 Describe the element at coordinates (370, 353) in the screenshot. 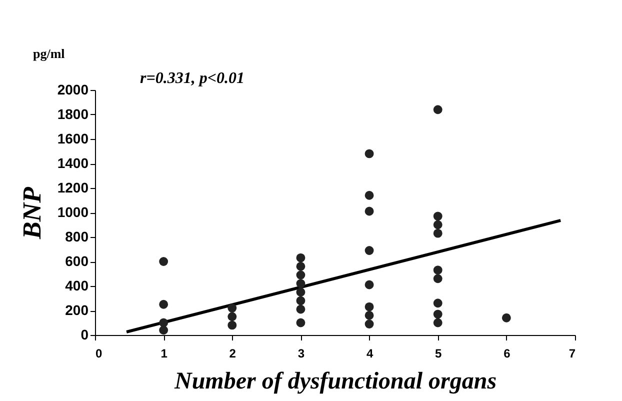

I see `x-tick-label: 4` at that location.